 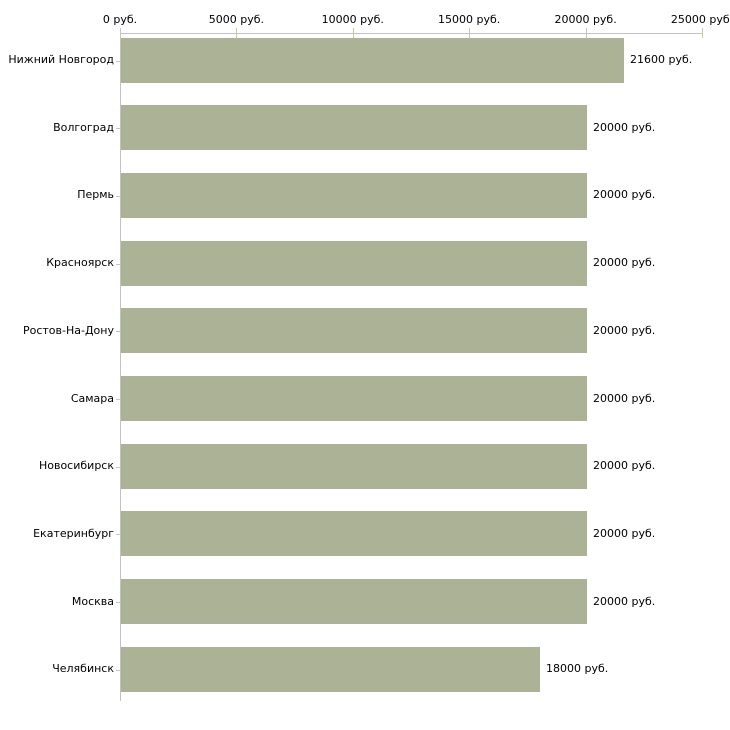 What do you see at coordinates (92, 601) in the screenshot?
I see `category-label: Москва` at bounding box center [92, 601].